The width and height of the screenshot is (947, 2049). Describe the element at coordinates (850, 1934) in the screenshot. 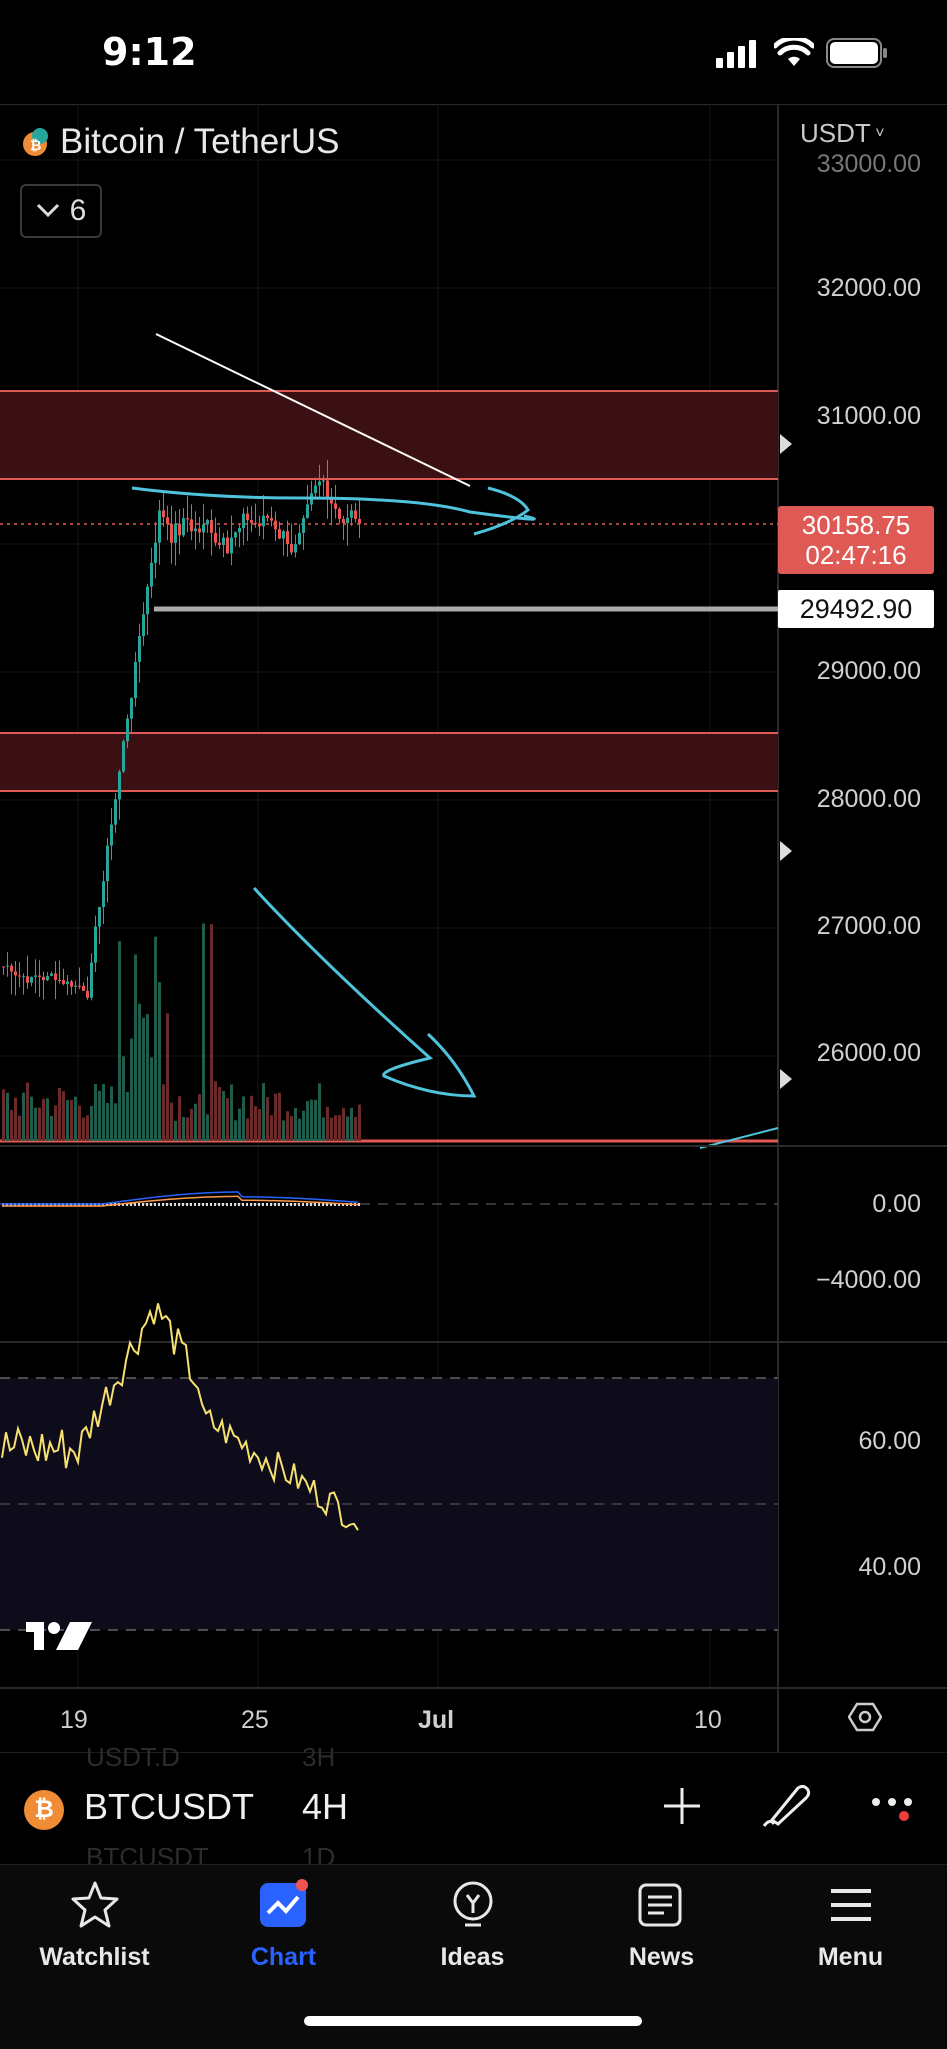

I see `tab-menu: Menu` at that location.